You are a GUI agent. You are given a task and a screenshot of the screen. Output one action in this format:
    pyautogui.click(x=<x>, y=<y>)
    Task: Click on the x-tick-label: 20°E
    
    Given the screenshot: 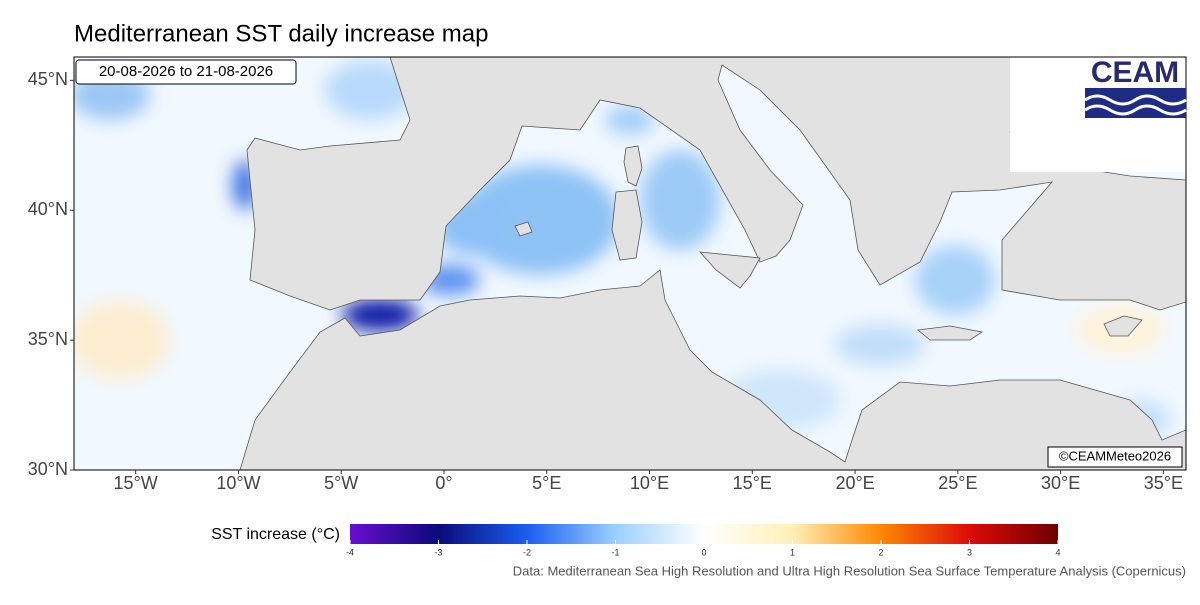 What is the action you would take?
    pyautogui.click(x=854, y=483)
    